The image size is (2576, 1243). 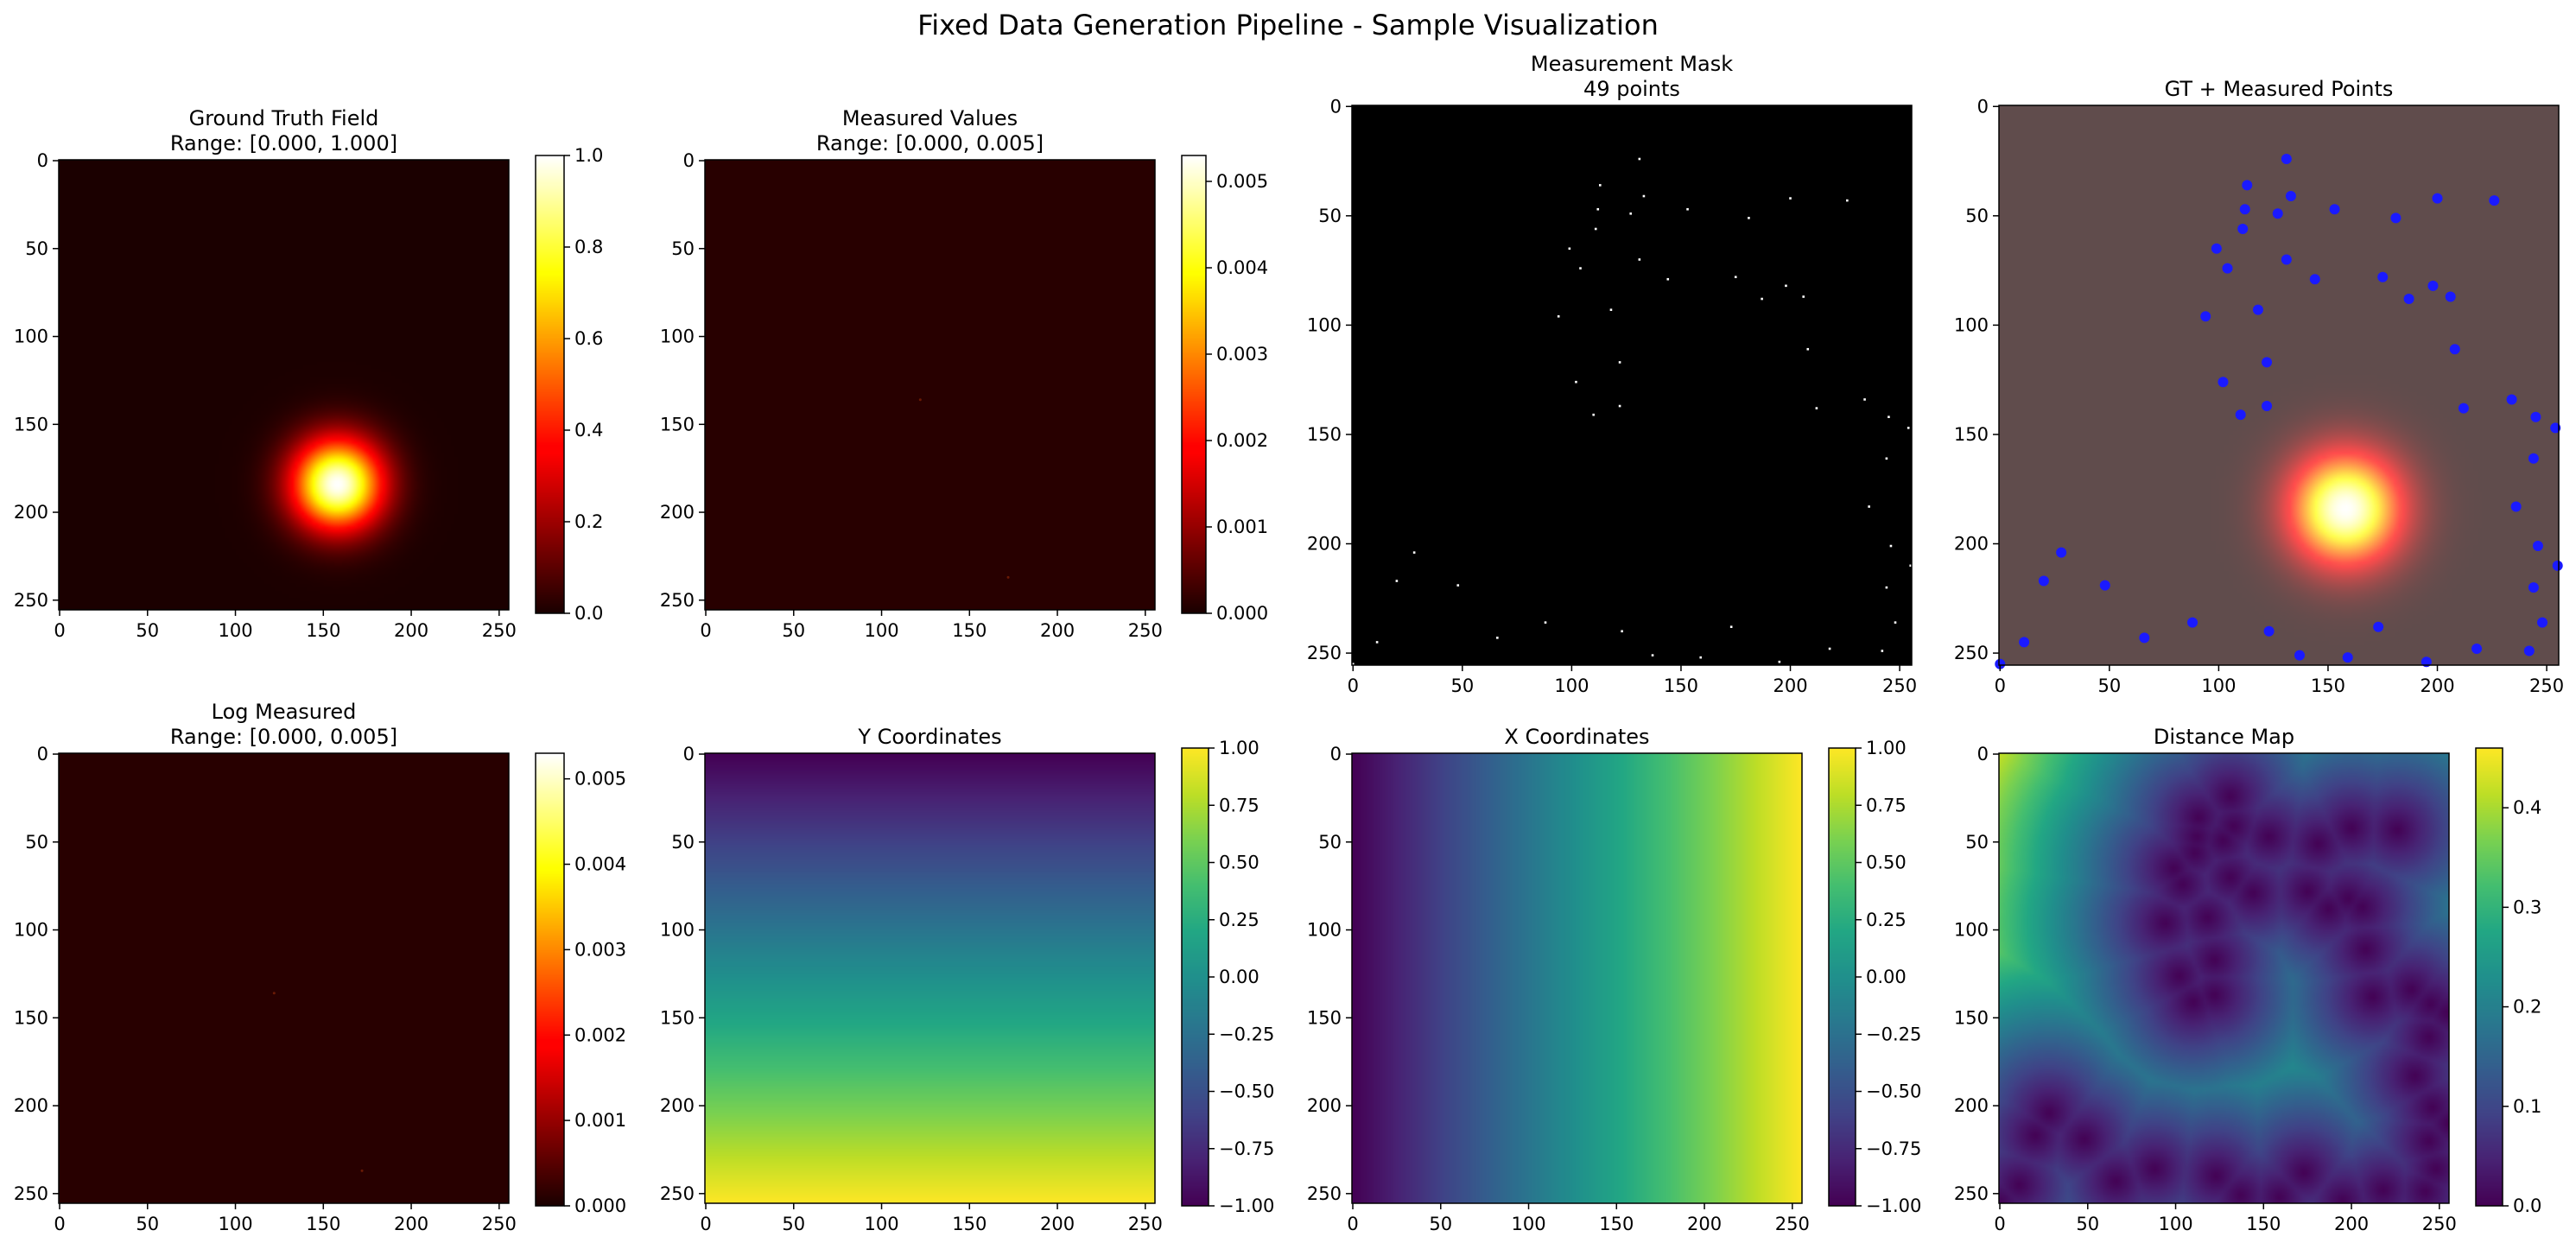 What do you see at coordinates (31, 600) in the screenshot?
I see `gt-ytick-label-5: 250` at bounding box center [31, 600].